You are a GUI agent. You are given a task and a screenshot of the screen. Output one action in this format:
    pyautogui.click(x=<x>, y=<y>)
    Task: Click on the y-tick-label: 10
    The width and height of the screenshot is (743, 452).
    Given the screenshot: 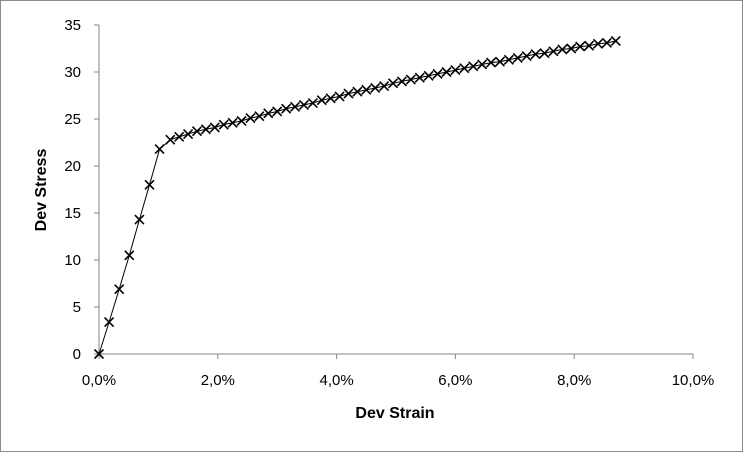 What is the action you would take?
    pyautogui.click(x=72, y=260)
    